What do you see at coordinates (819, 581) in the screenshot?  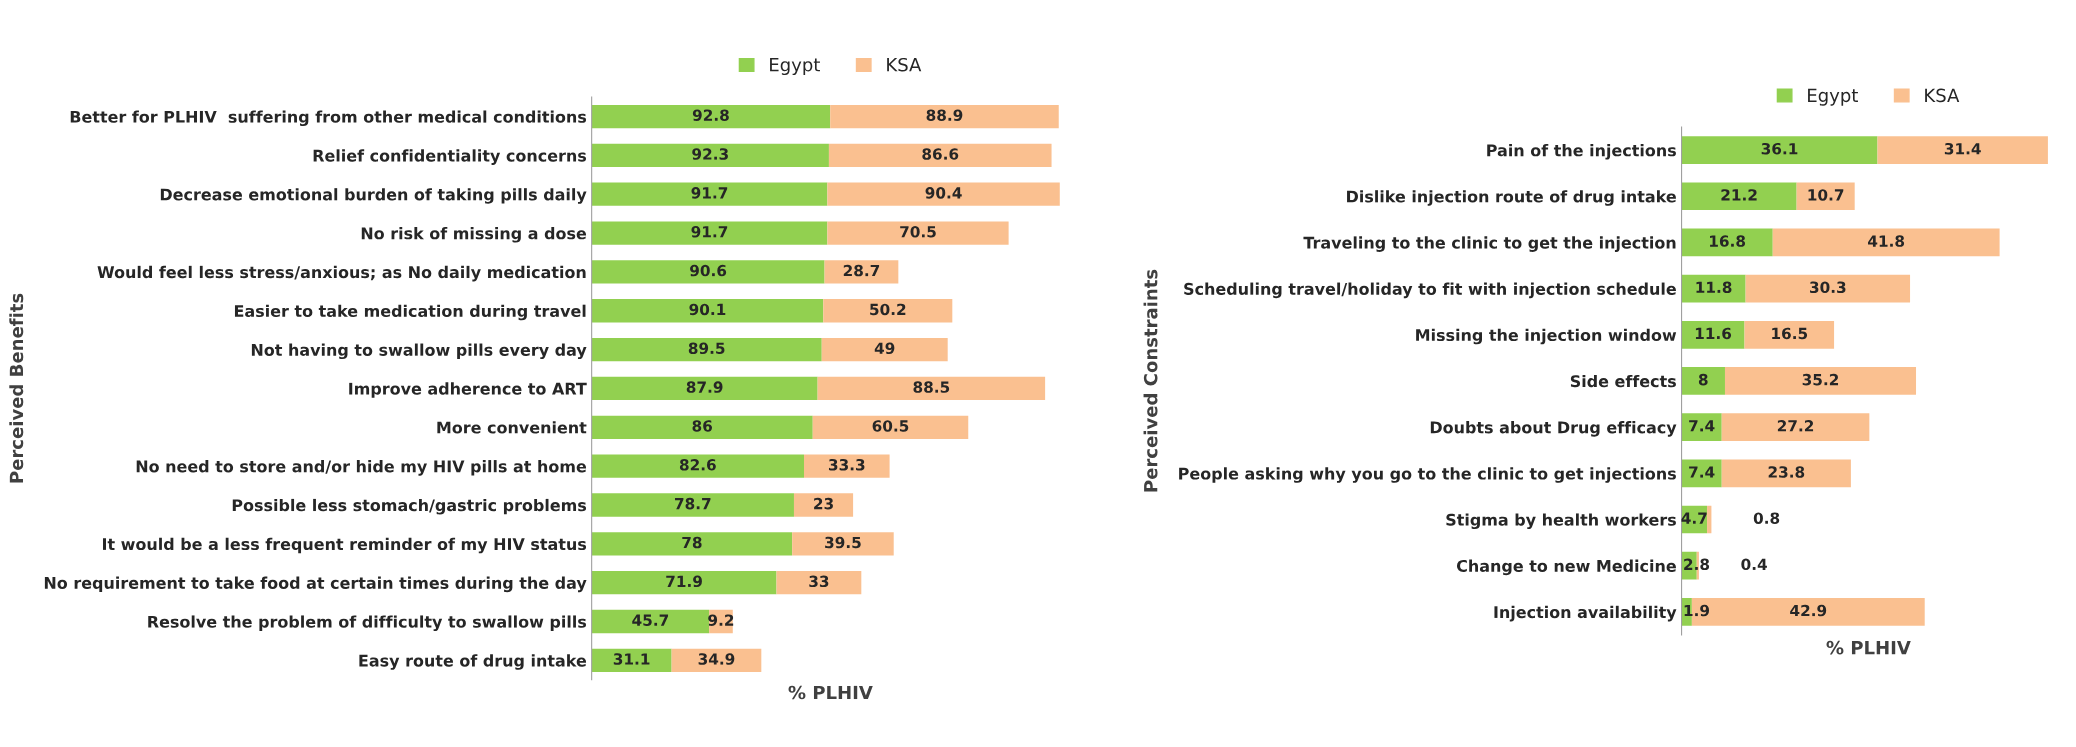 I see `data-label: 33` at bounding box center [819, 581].